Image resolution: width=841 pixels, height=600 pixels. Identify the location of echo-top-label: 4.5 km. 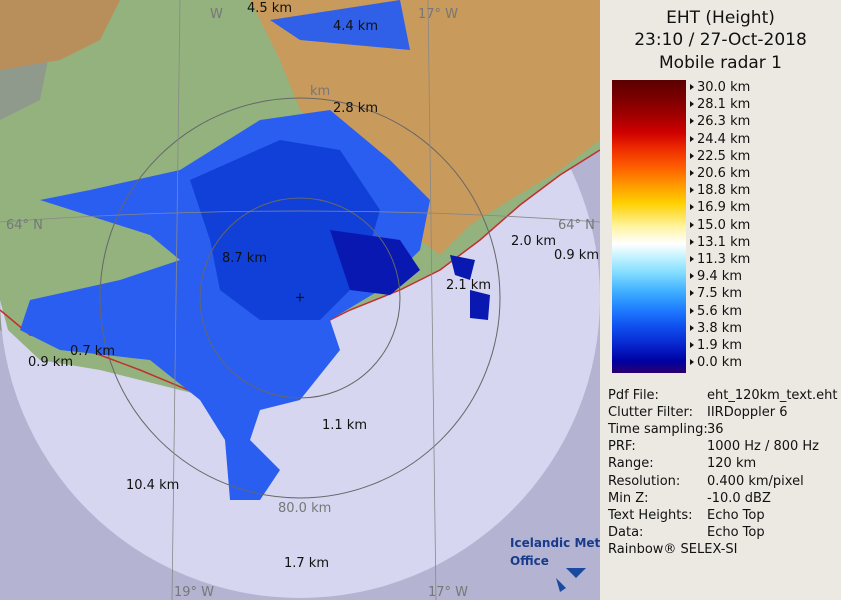
(269, 8).